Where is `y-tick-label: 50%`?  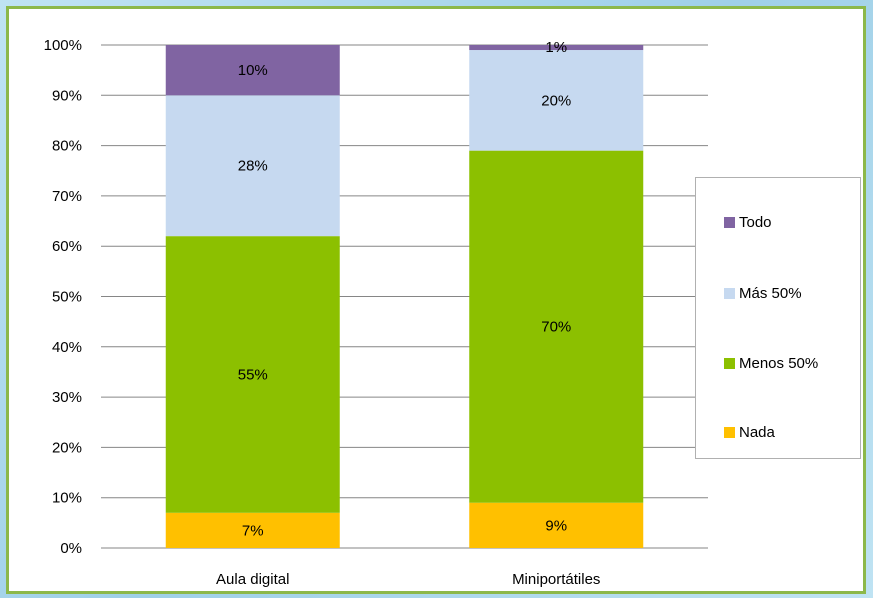
y-tick-label: 50% is located at coordinates (67, 297).